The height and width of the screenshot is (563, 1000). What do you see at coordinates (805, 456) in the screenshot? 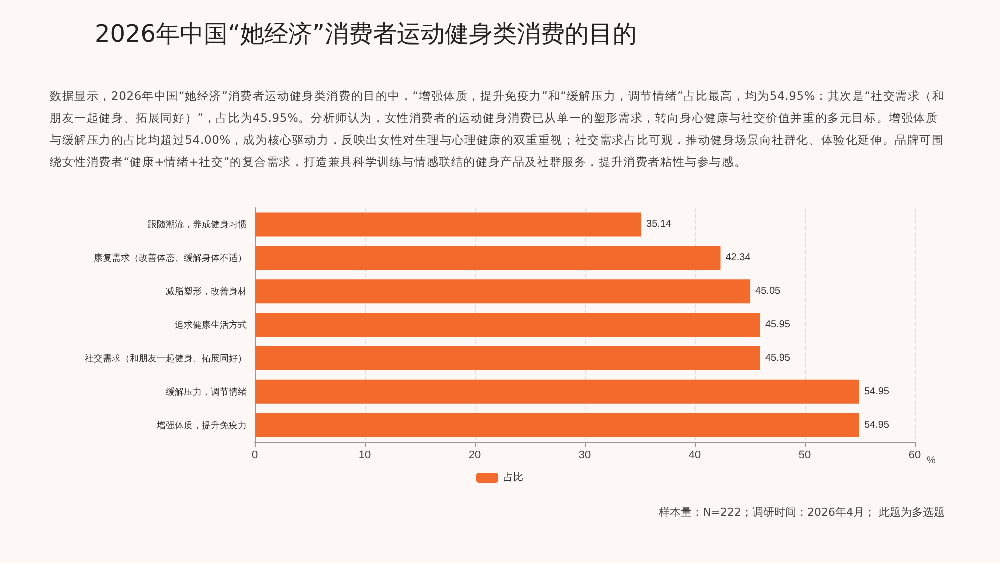
I see `x-tick-label: 50` at bounding box center [805, 456].